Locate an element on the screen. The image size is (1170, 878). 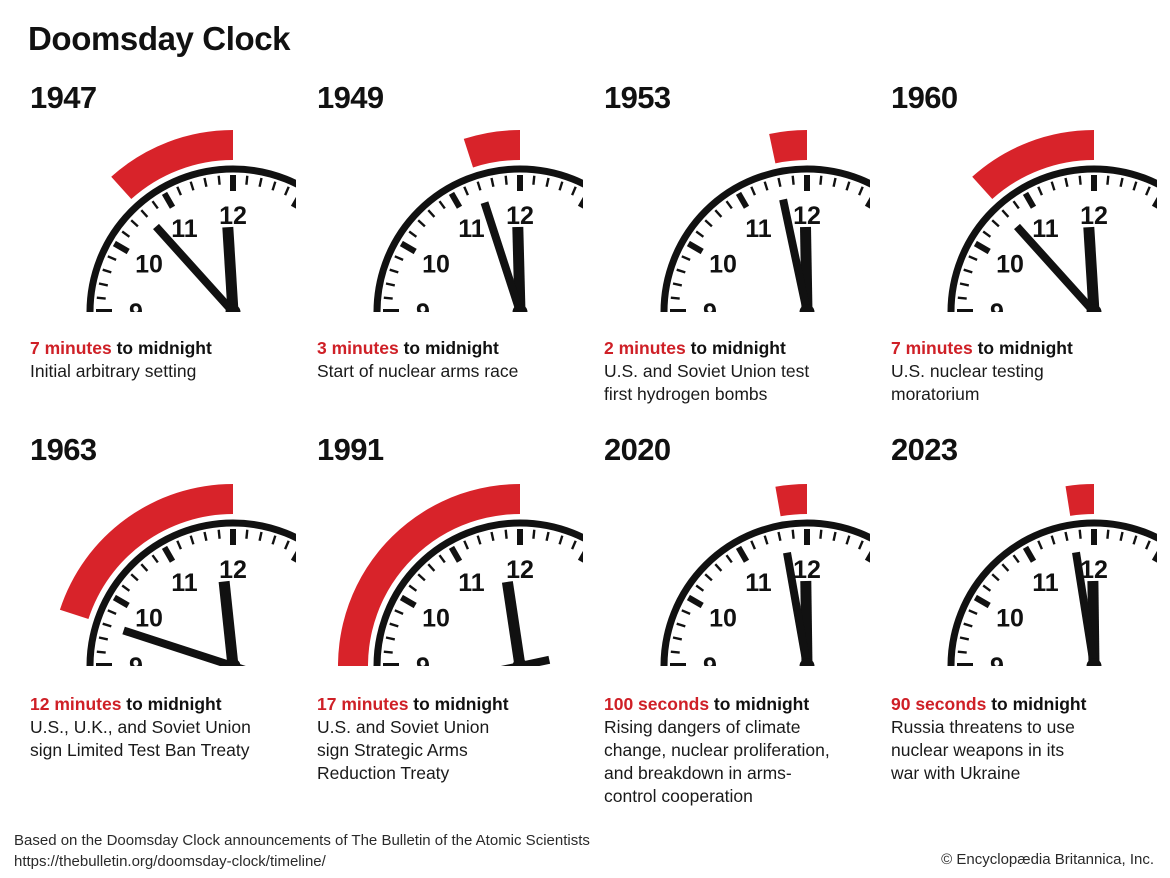
time-to-midnight: 12 minutes to midnight is located at coordinates (171, 704).